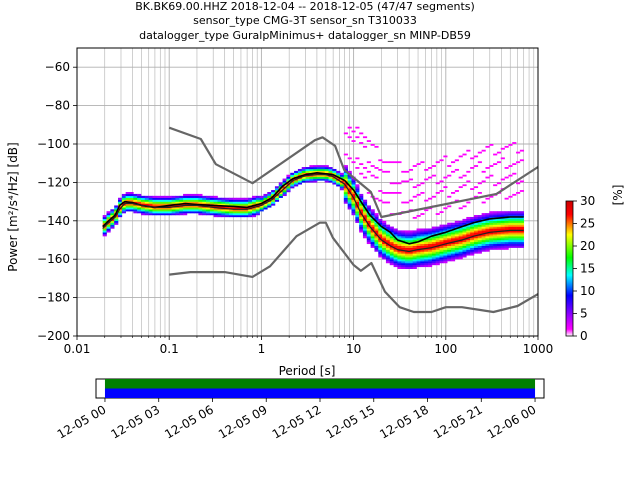  Describe the element at coordinates (351, 421) in the screenshot. I see `timeline-tick-label: 12-05 15` at that location.